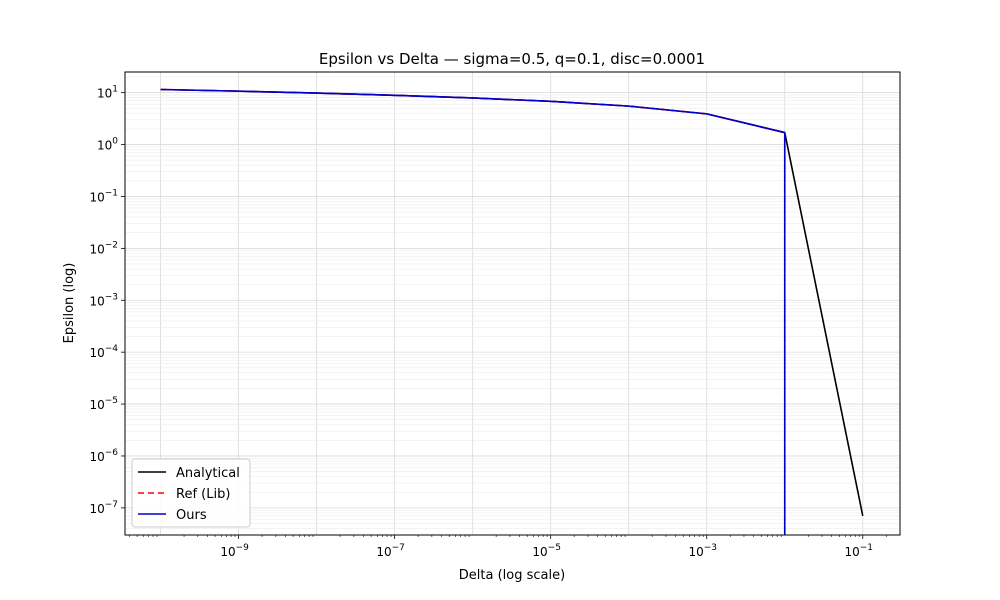 The height and width of the screenshot is (600, 1000). I want to click on y-tick-exponent: −2, so click(111, 245).